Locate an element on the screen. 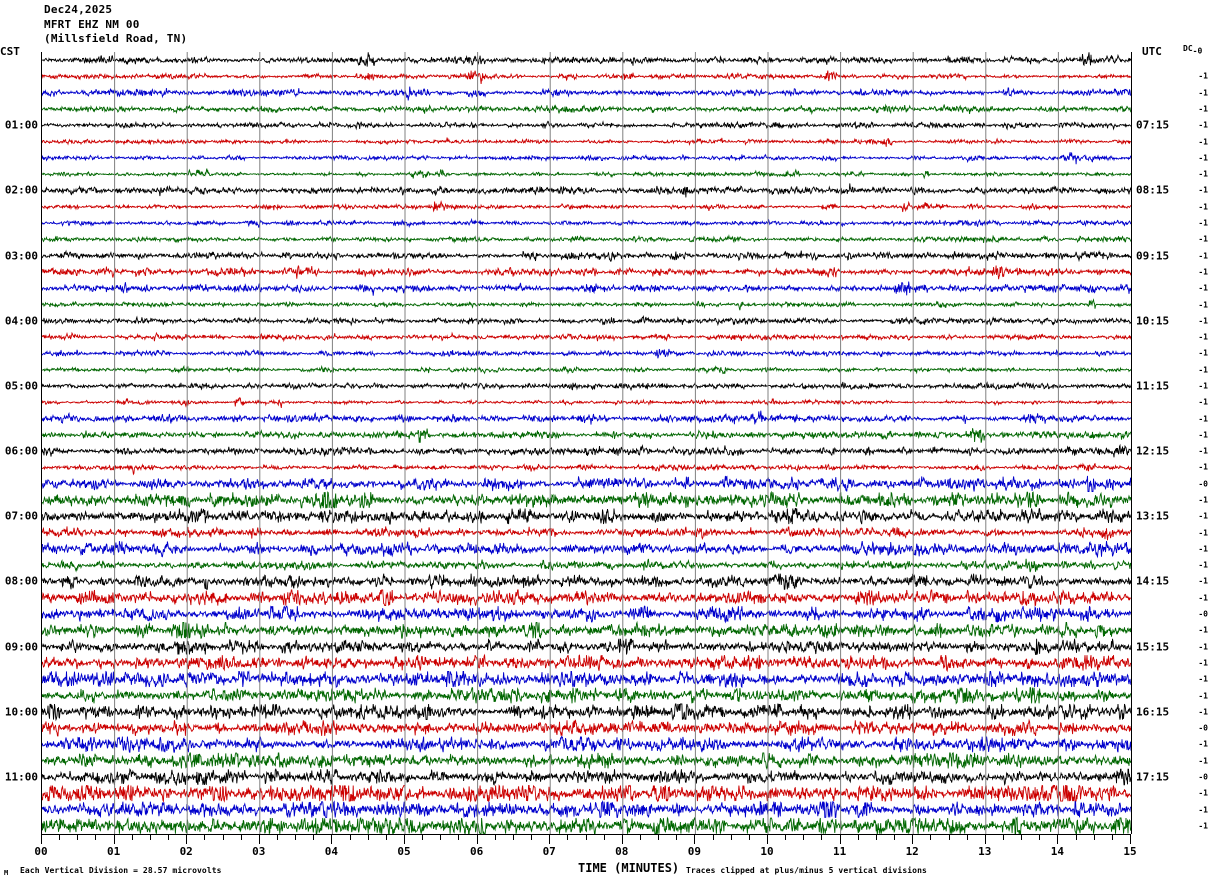  right-hour-label: 17:15 is located at coordinates (1153, 777).